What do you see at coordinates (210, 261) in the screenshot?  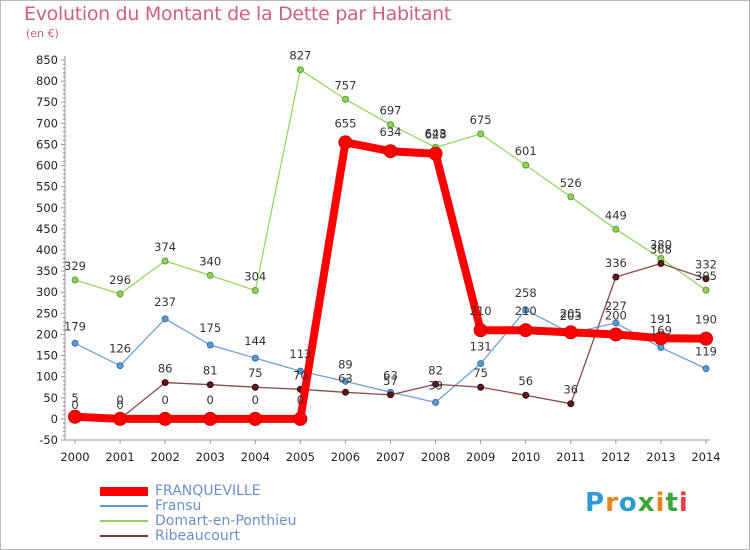 I see `data-label-domart-en-ponthieu: 340` at bounding box center [210, 261].